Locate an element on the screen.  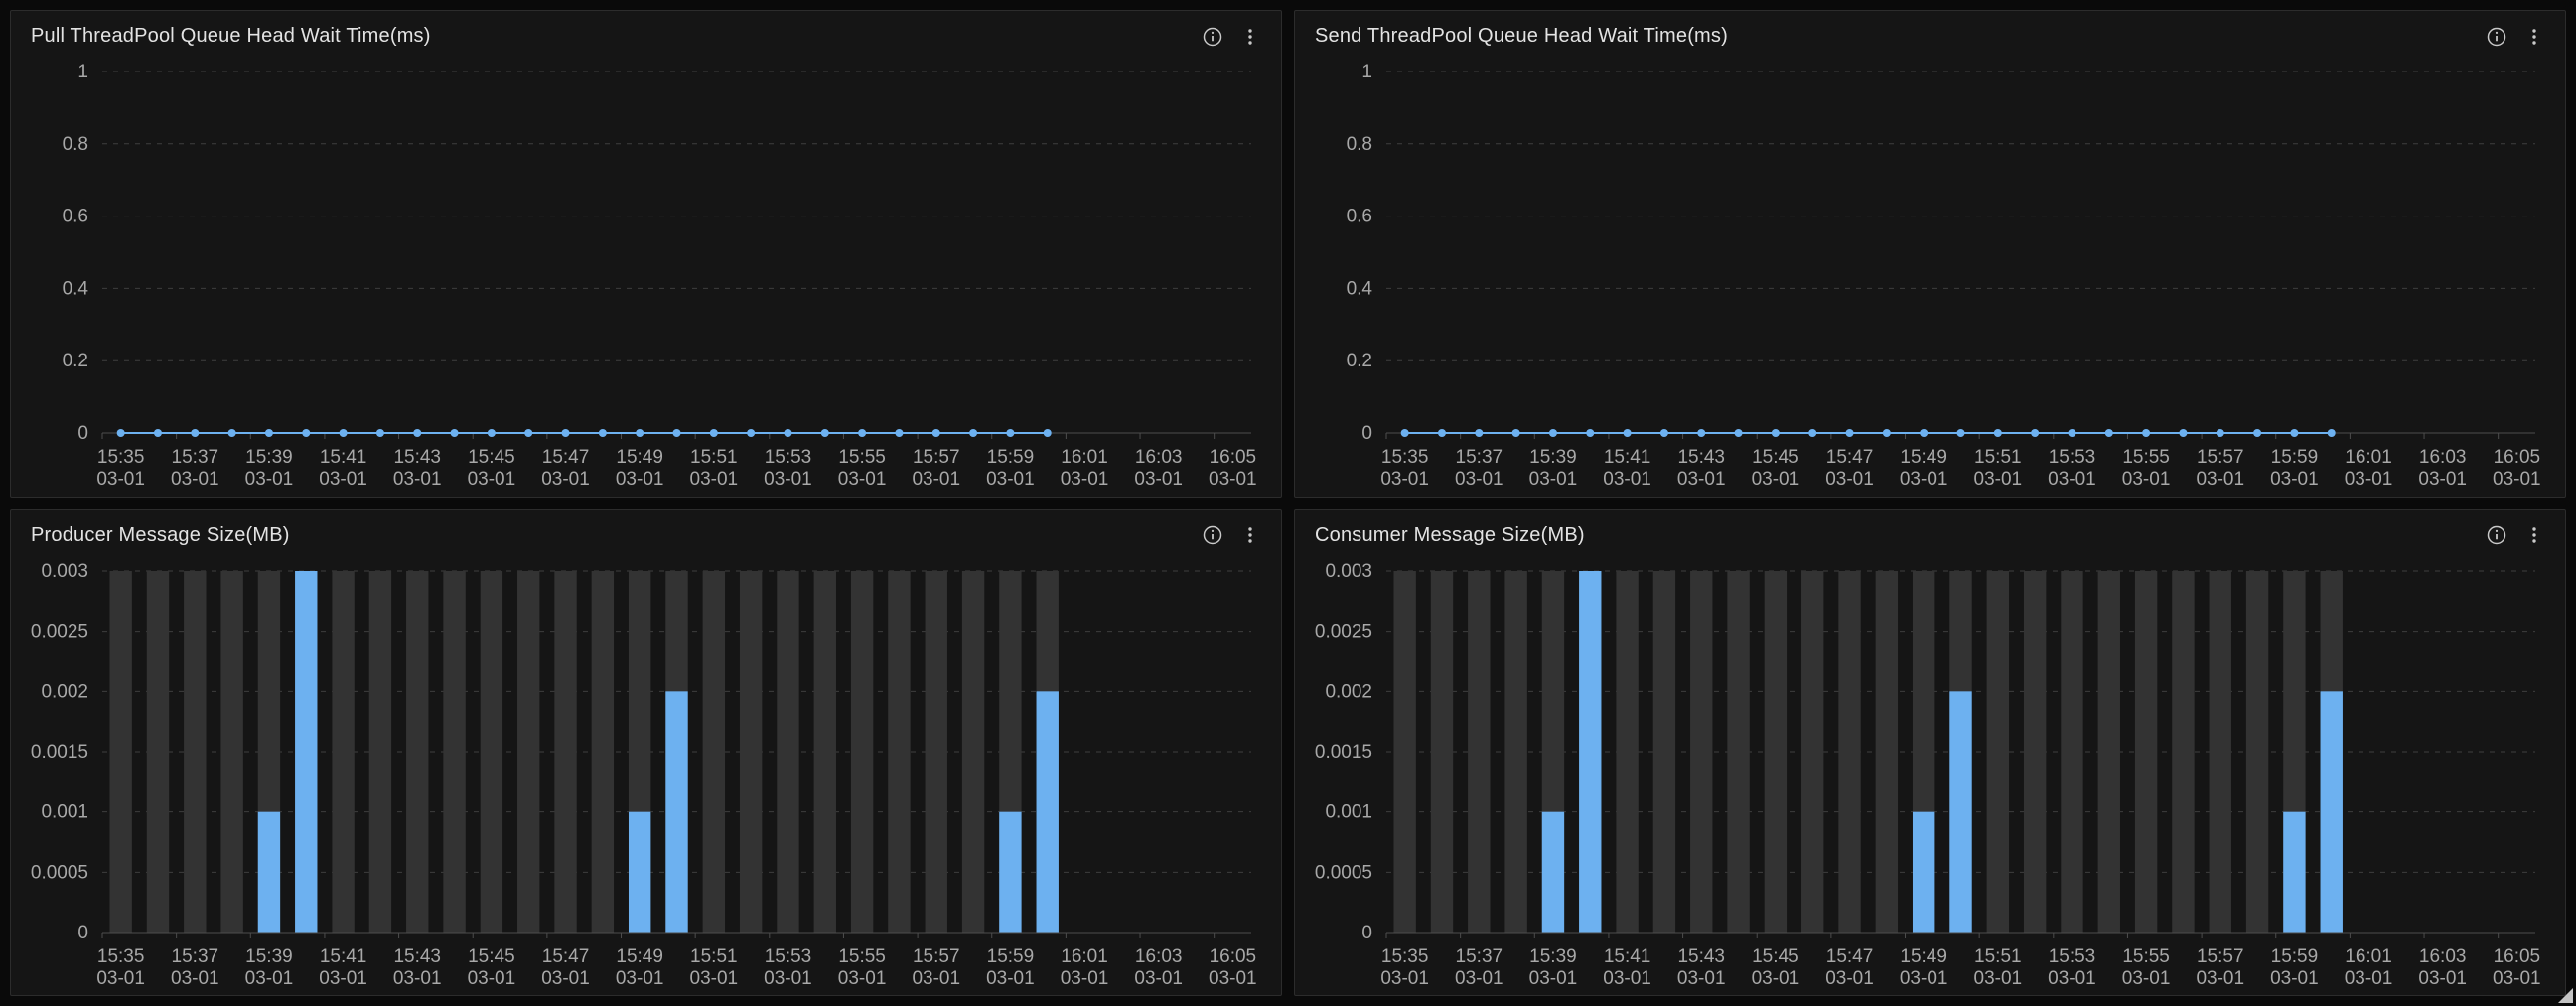
panel-title: Producer Message Size(MB) is located at coordinates (160, 534).